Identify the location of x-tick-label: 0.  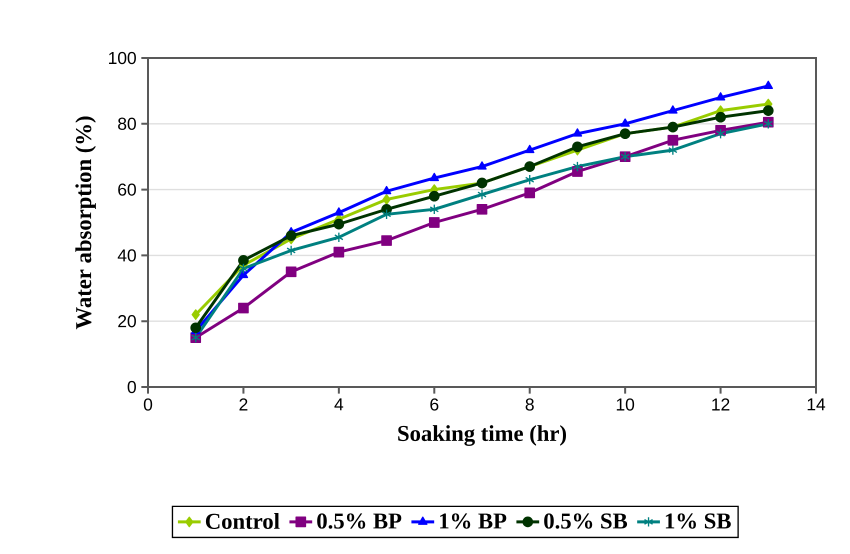
(148, 404).